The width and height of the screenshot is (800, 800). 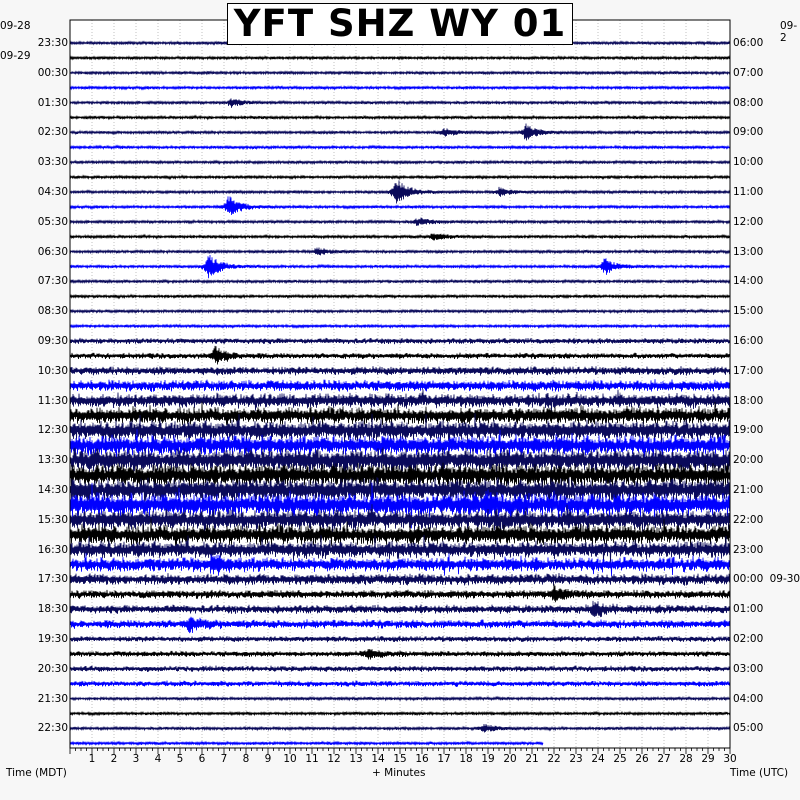 I want to click on x-tick-label: 25, so click(x=620, y=759).